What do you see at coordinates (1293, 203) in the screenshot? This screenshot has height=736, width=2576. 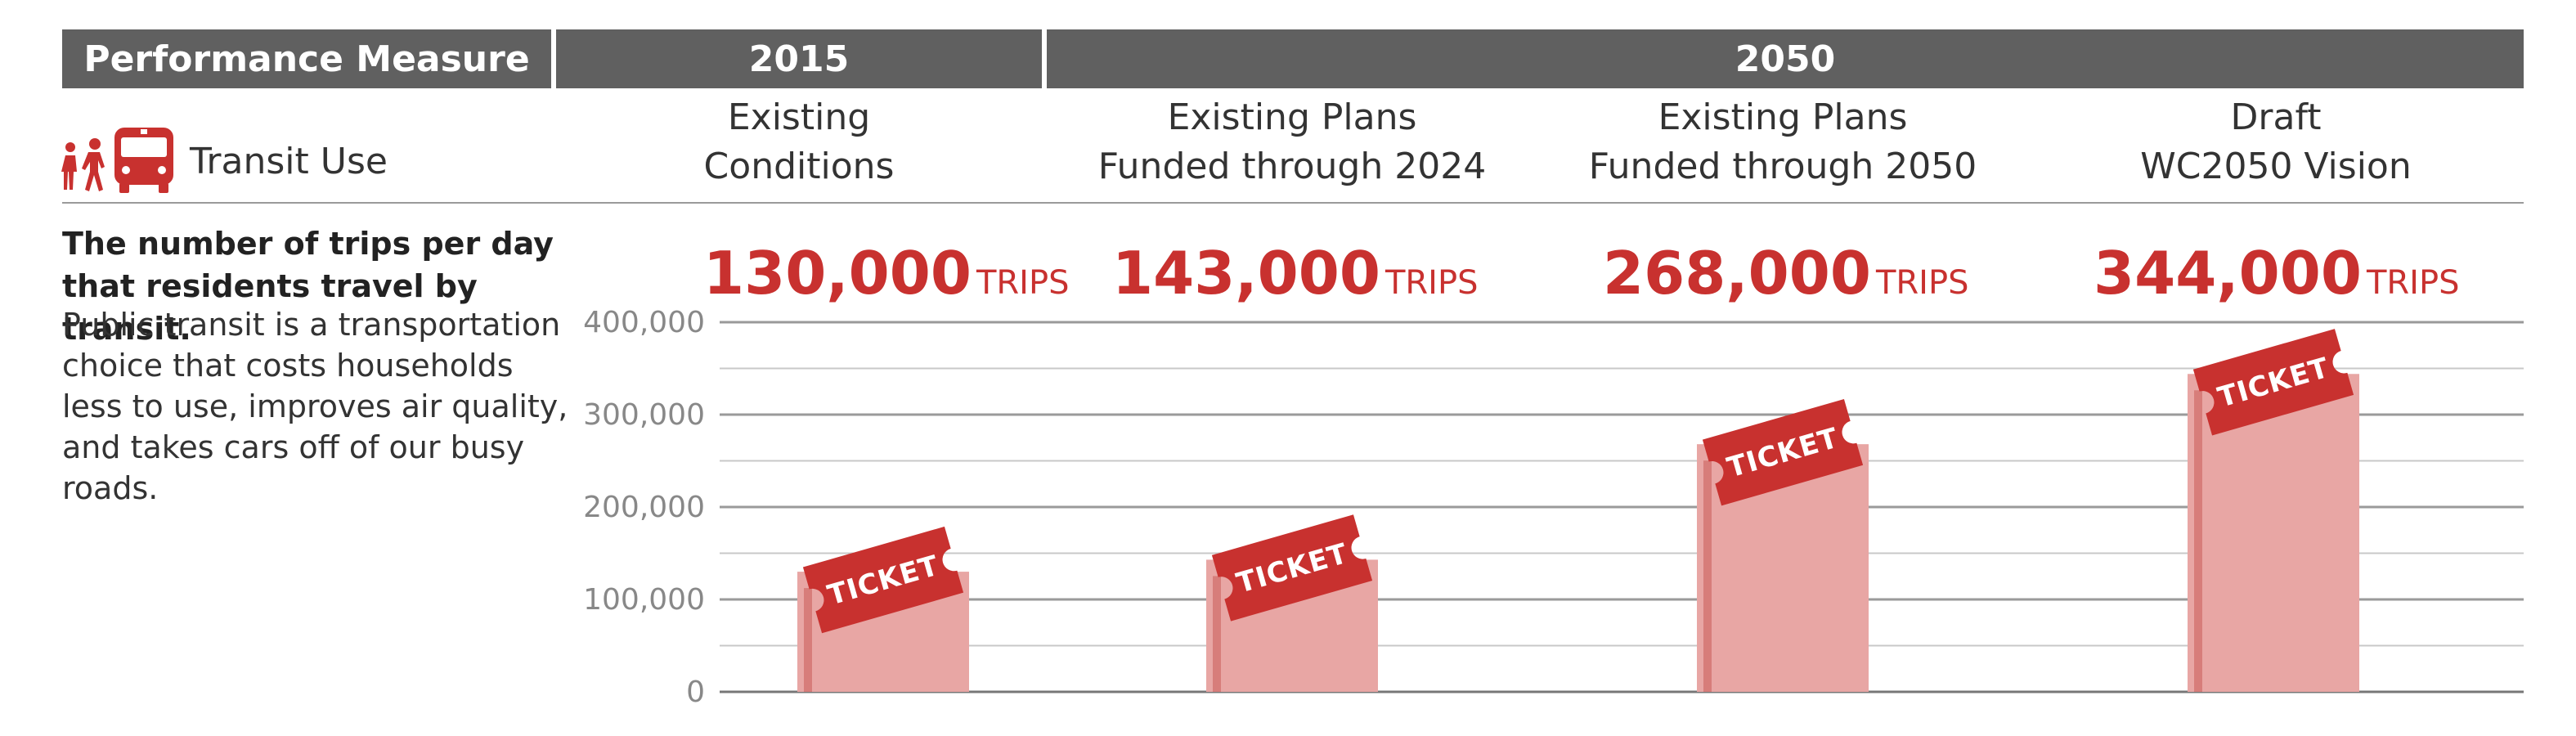 I see `header-divider` at bounding box center [1293, 203].